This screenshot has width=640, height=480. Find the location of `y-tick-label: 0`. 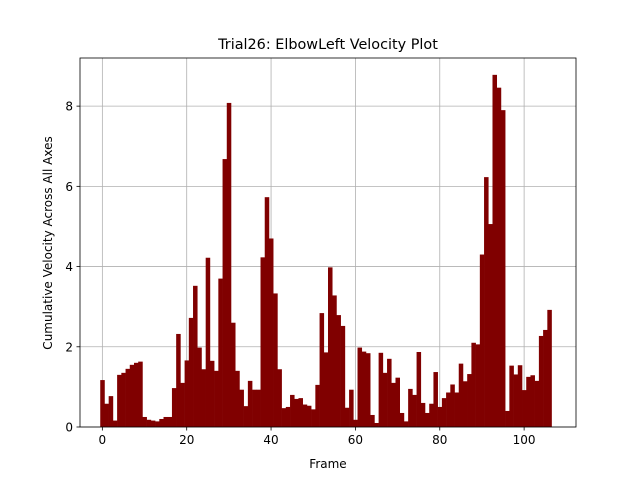

y-tick-label: 0 is located at coordinates (69, 428).